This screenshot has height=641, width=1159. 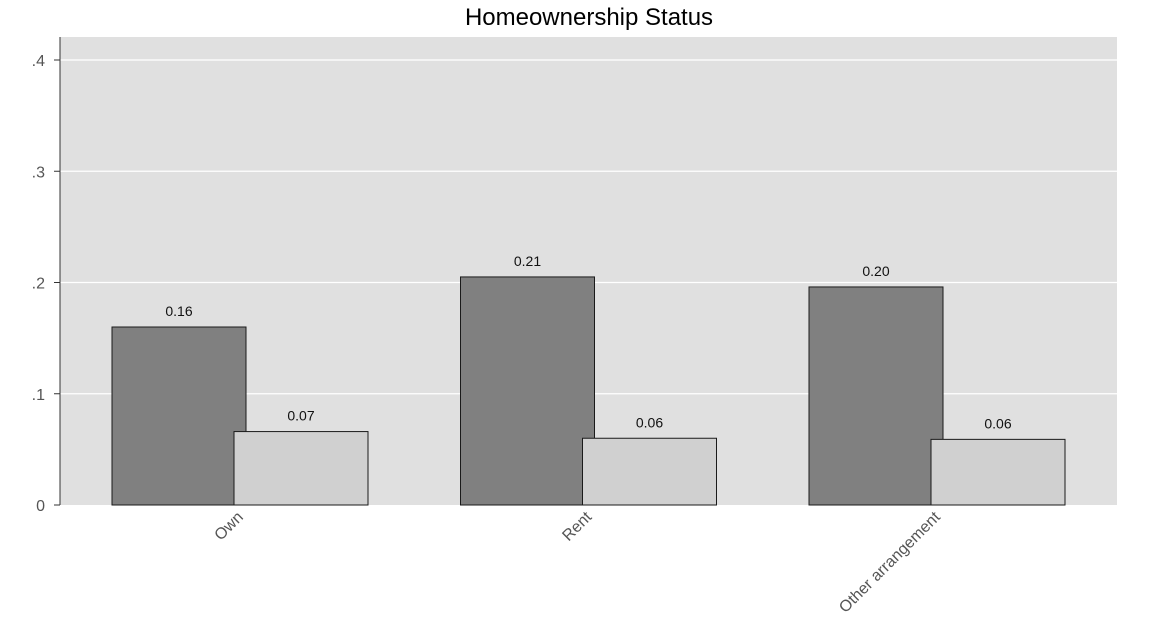 I want to click on y-tick-label: 0, so click(x=40, y=506).